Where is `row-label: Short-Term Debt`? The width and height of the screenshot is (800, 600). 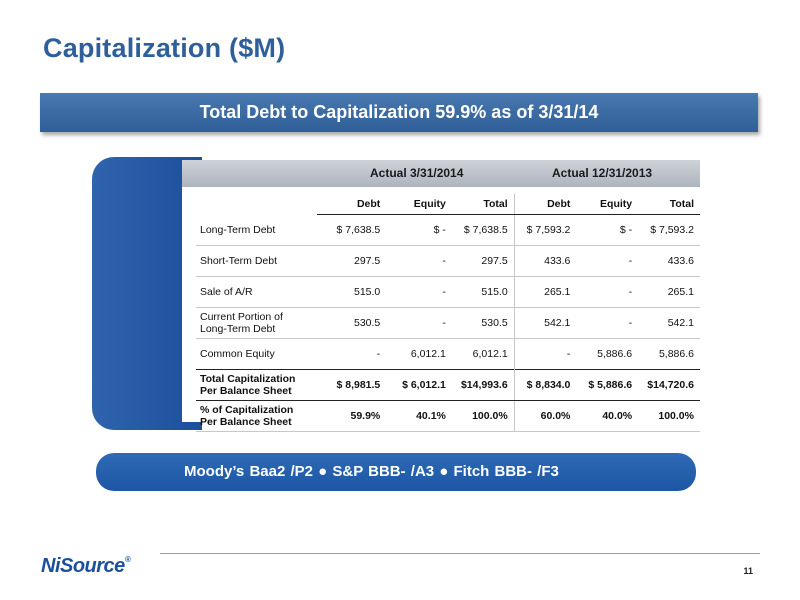 row-label: Short-Term Debt is located at coordinates (256, 261).